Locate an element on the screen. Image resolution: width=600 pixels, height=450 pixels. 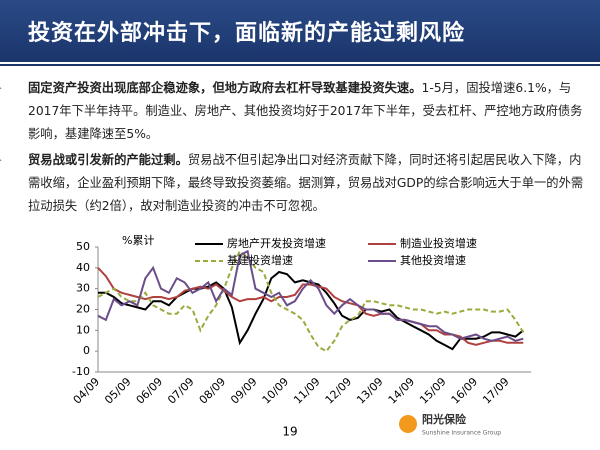
bullet-lead: 固定资产投资出现底部企稳迹象，但地方政府去杠杆导致基建投资失速。 is located at coordinates (225, 88).